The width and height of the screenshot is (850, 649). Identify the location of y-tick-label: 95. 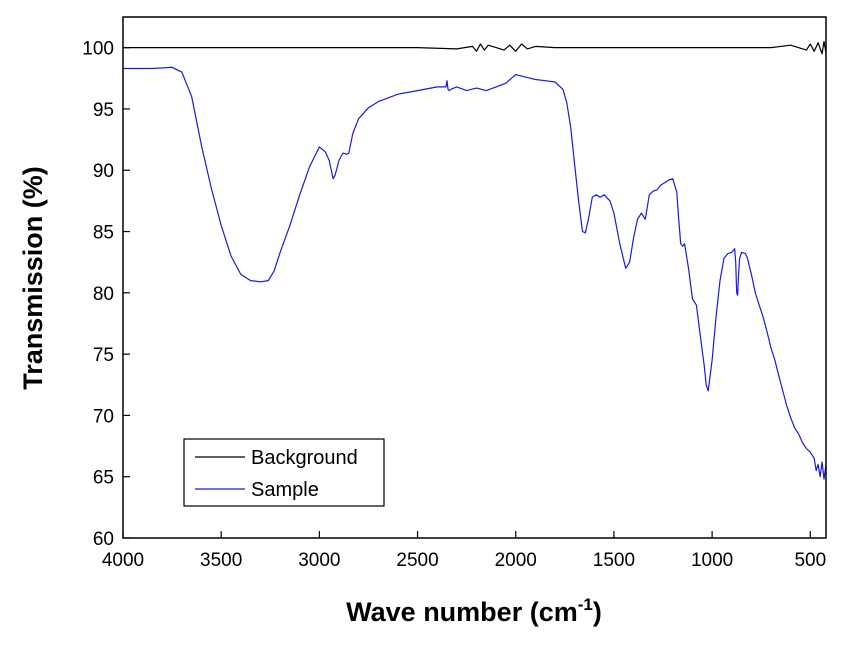
(103, 110).